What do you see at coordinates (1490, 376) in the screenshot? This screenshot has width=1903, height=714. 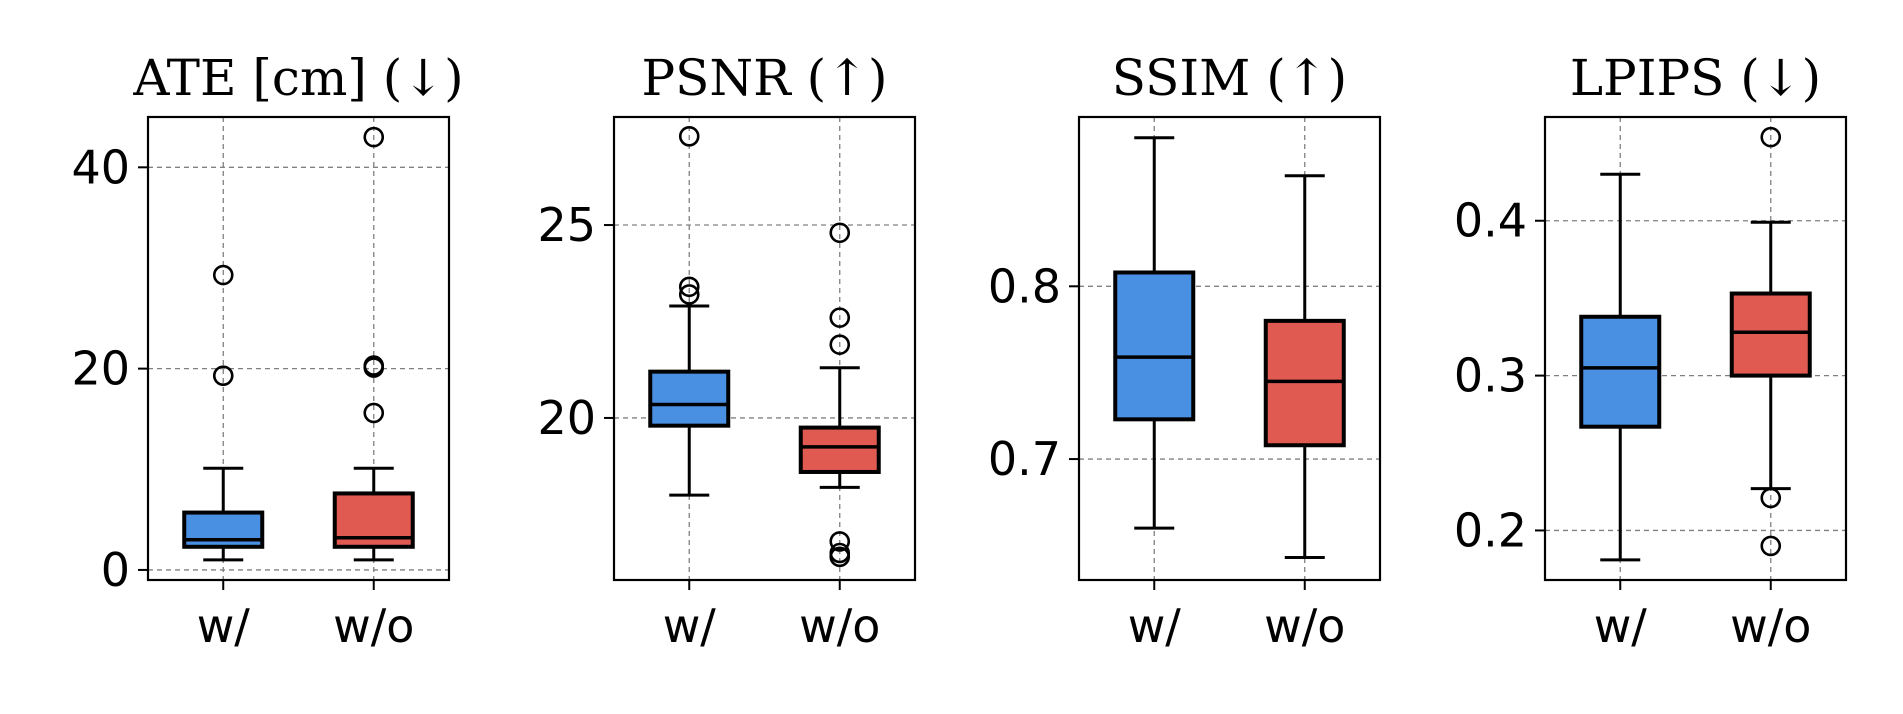 I see `y-tick-label: 0.3` at bounding box center [1490, 376].